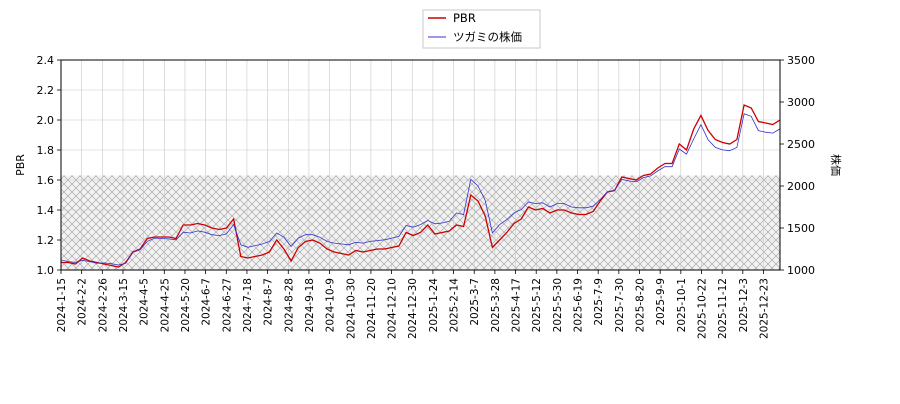  Describe the element at coordinates (46, 150) in the screenshot. I see `y-left-tick-label: 1.8` at that location.